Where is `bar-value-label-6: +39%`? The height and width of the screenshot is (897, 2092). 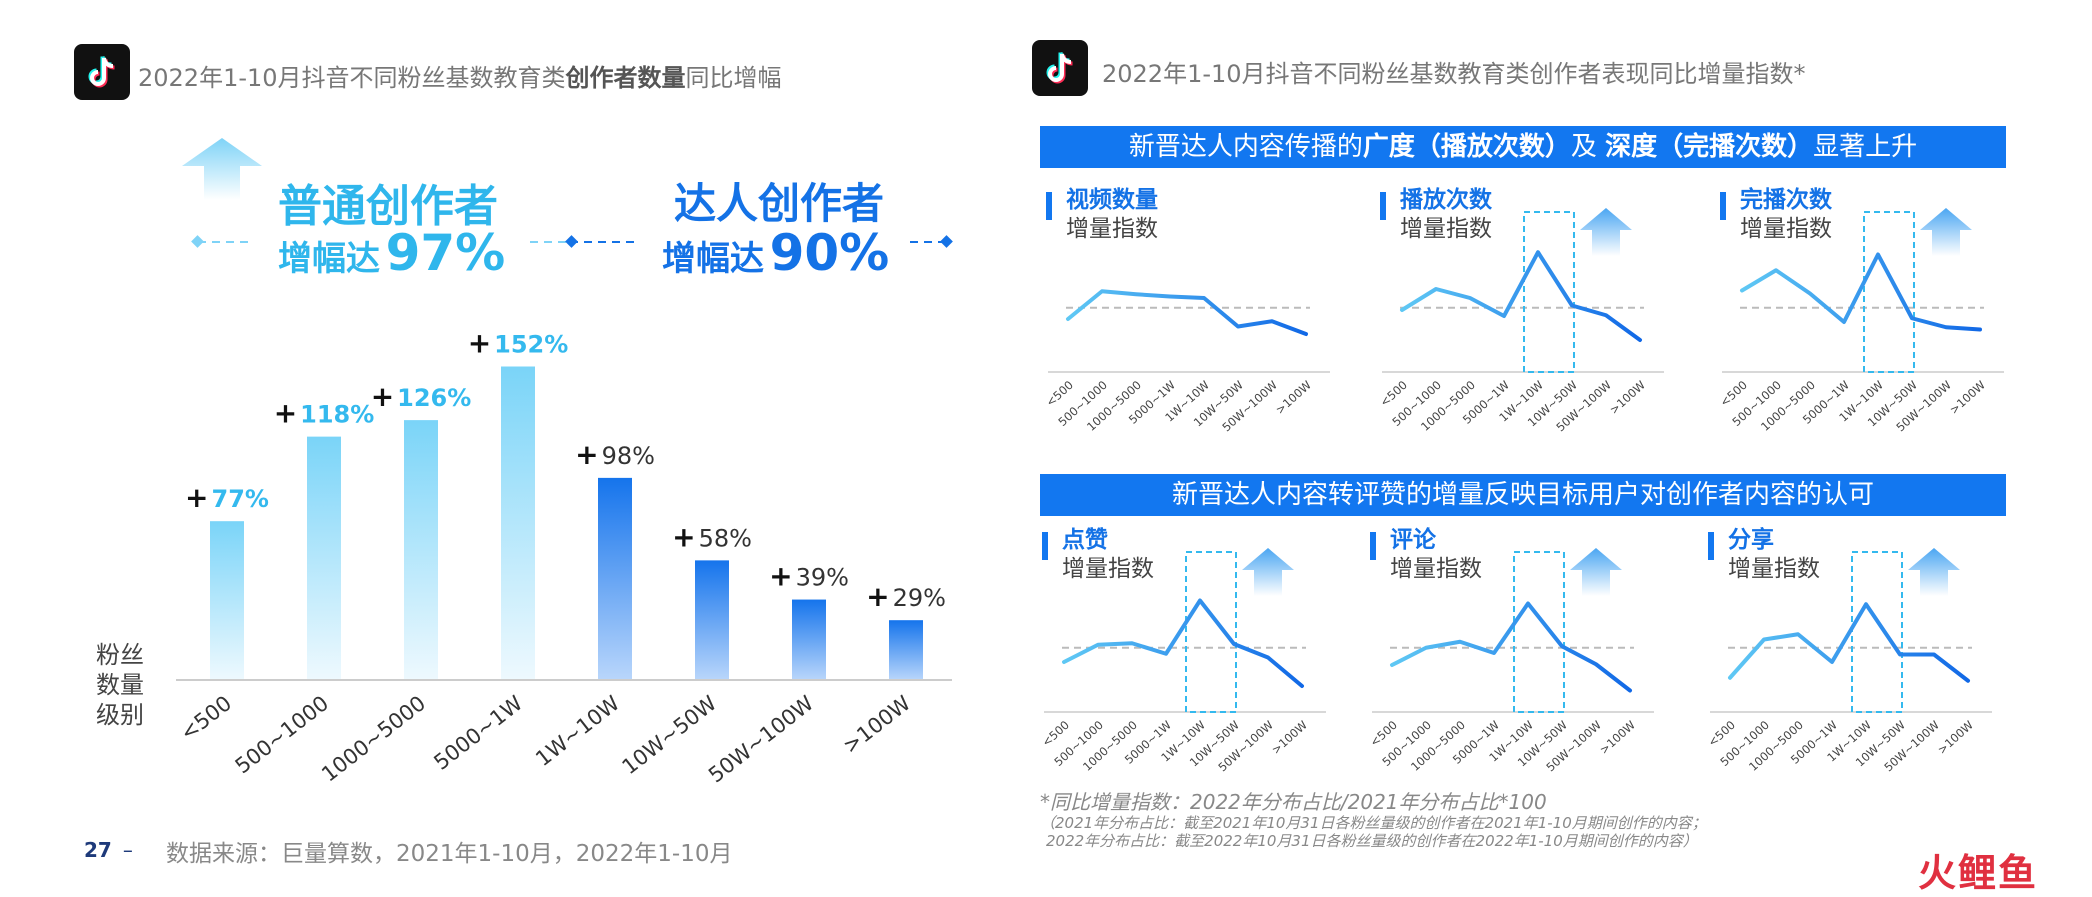 bar-value-label-6: +39% is located at coordinates (809, 576).